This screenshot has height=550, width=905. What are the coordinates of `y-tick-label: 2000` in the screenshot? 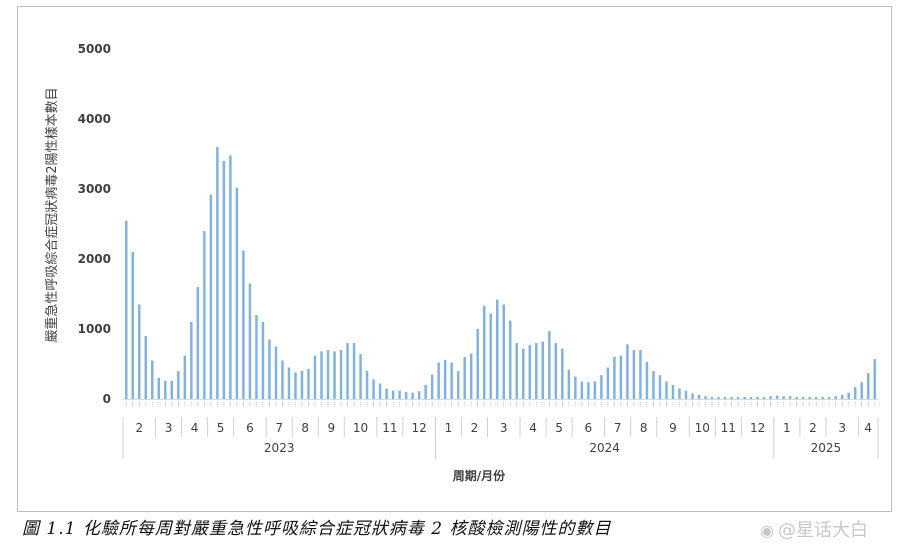 It's located at (94, 259).